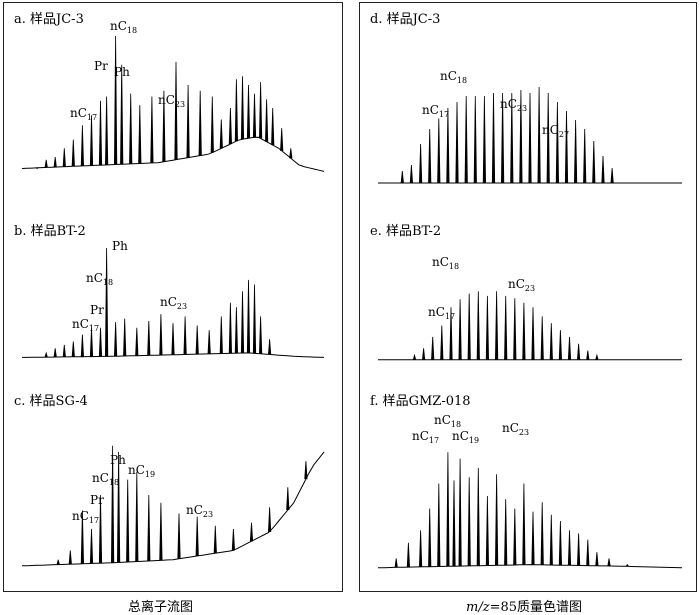 The image size is (700, 615). I want to click on peak-label-a-0: nC17, so click(83, 114).